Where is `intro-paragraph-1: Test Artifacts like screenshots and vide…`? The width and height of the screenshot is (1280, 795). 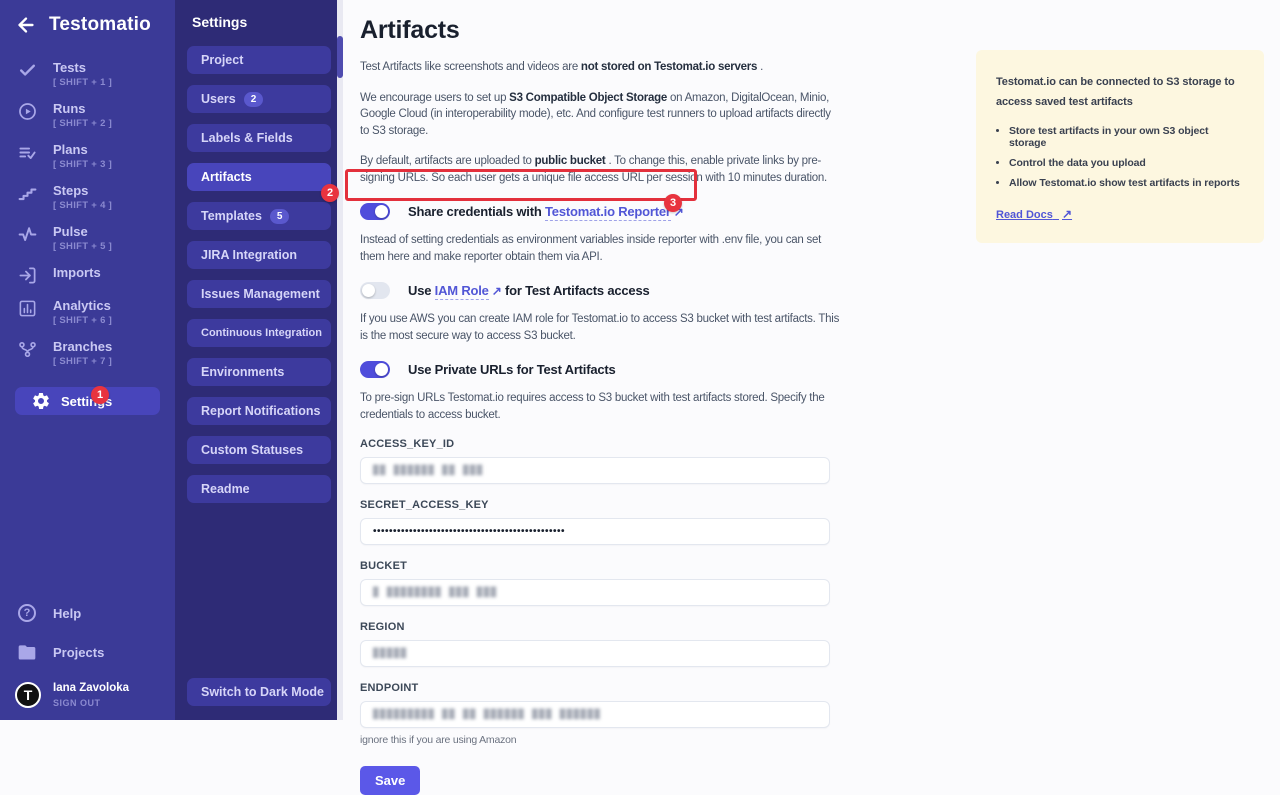
intro-paragraph-1: Test Artifacts like screenshots and vide… is located at coordinates (562, 67).